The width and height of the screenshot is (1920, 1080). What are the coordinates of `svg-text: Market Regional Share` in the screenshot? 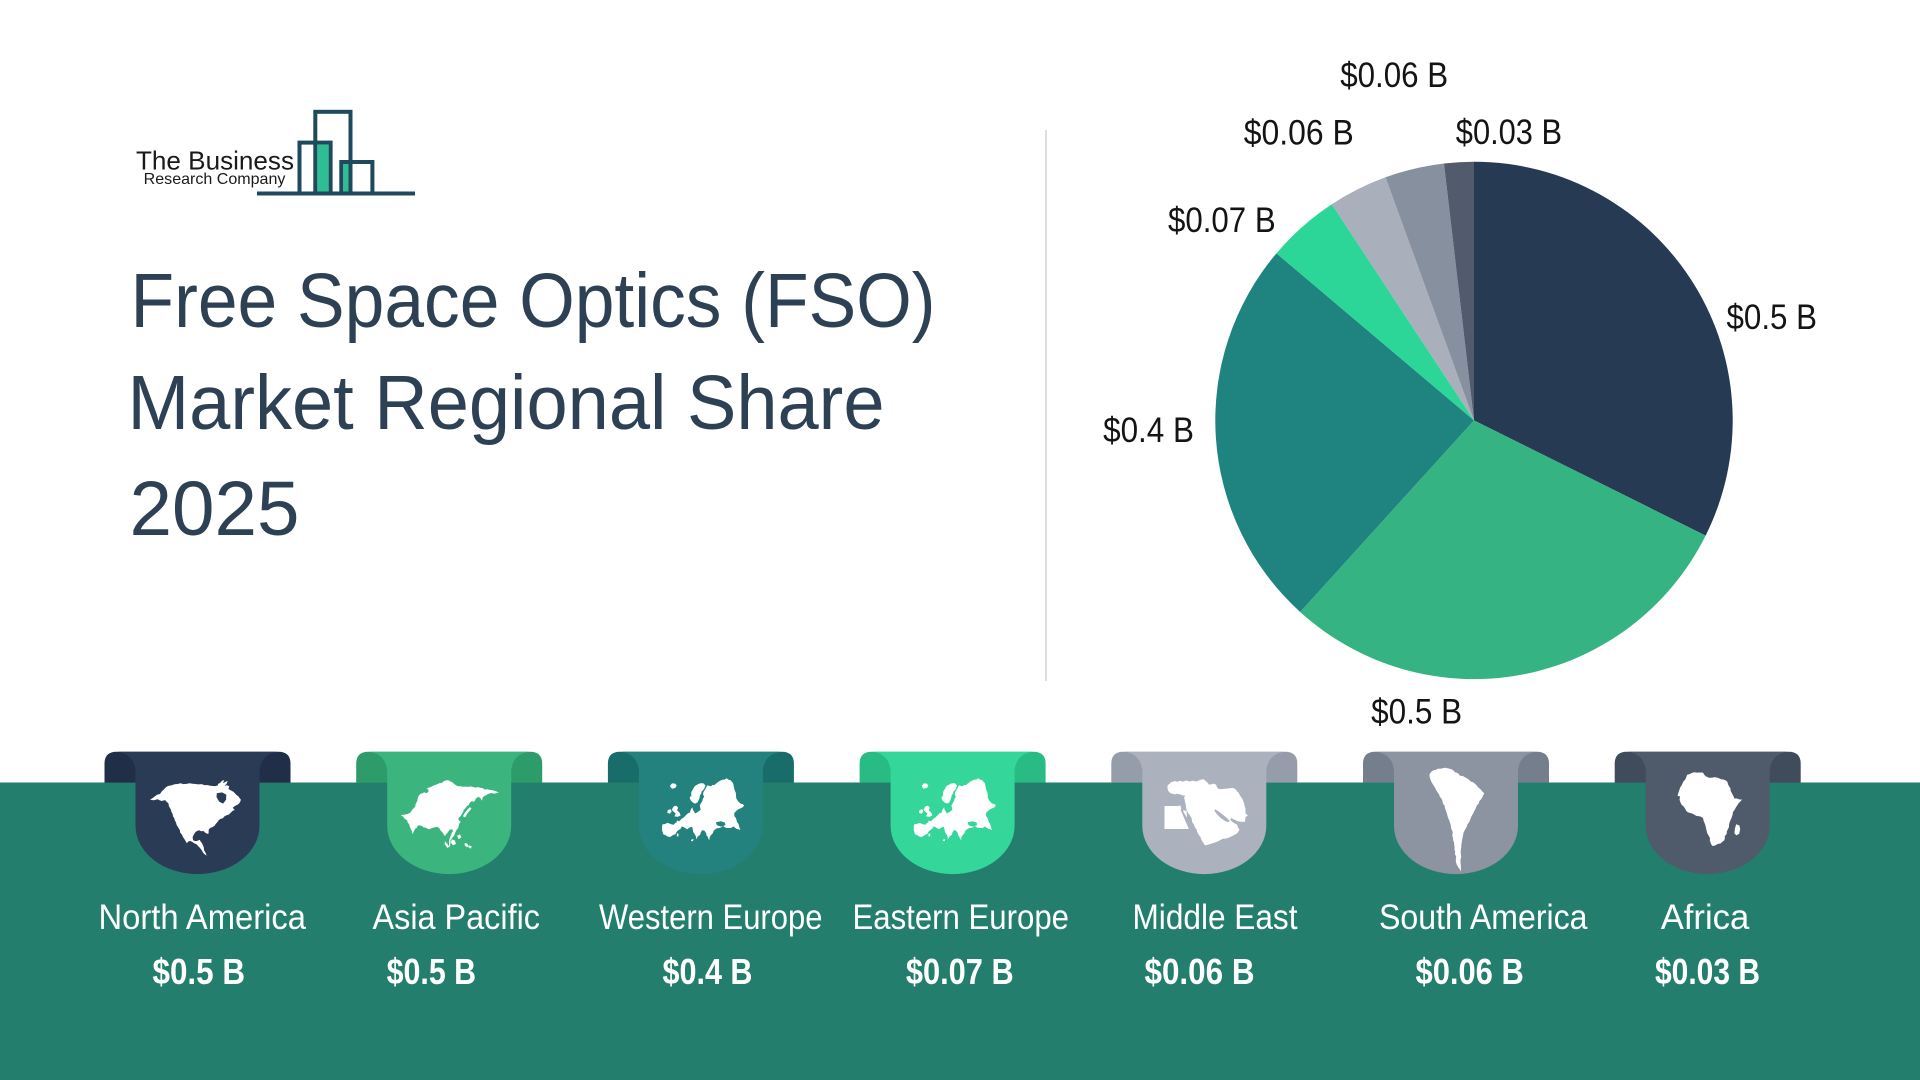 It's located at (506, 403).